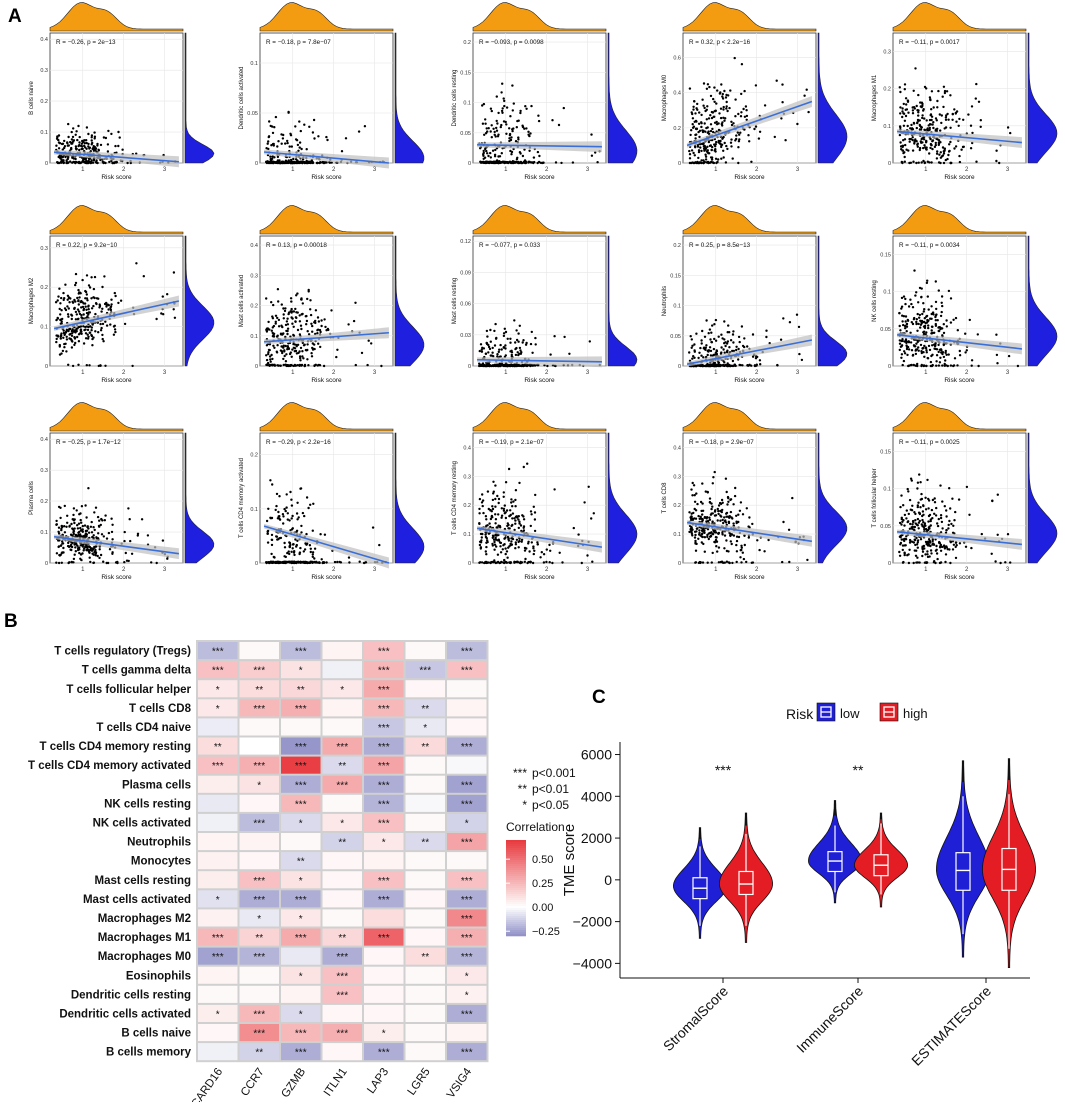 The image size is (1065, 1107). What do you see at coordinates (455, 97) in the screenshot?
I see `y-axis-label: Dendritic cells resting` at bounding box center [455, 97].